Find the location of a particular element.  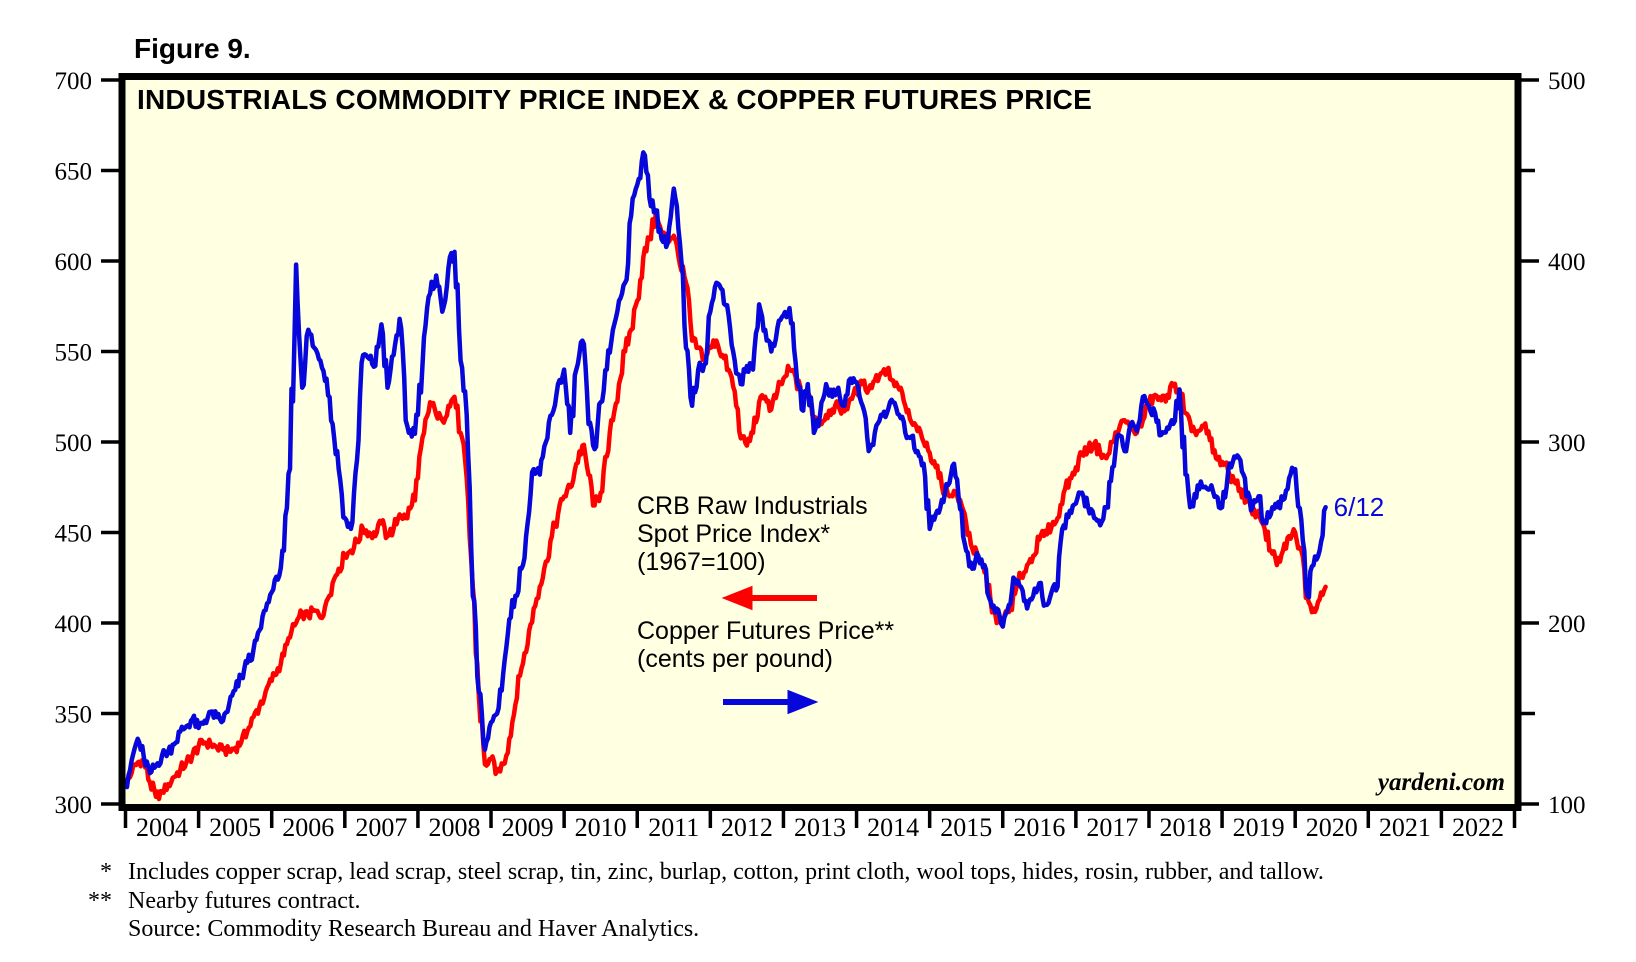

watermark: yardeni.com is located at coordinates (1441, 782).